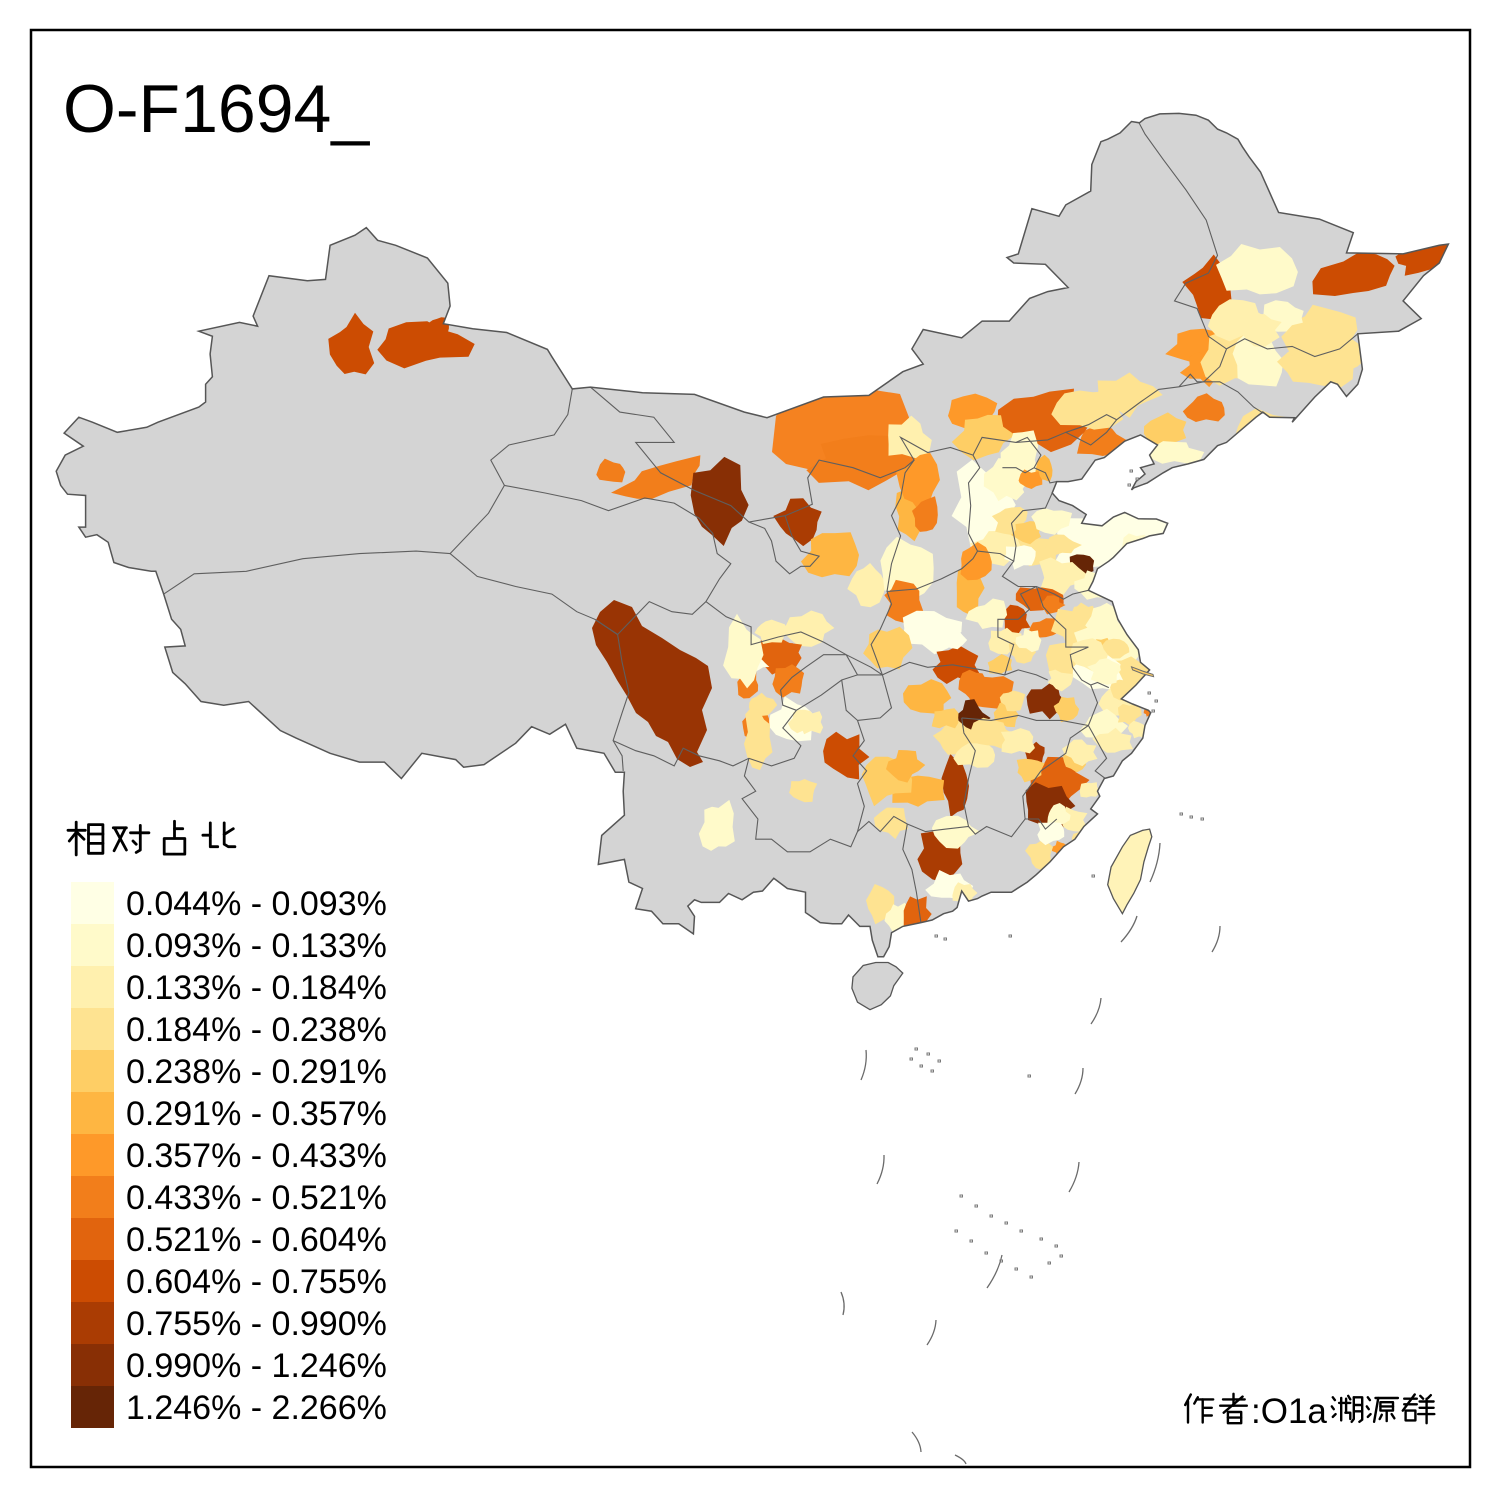  What do you see at coordinates (256, 1240) in the screenshot?
I see `svg-text: 0.521% - 0.604%` at bounding box center [256, 1240].